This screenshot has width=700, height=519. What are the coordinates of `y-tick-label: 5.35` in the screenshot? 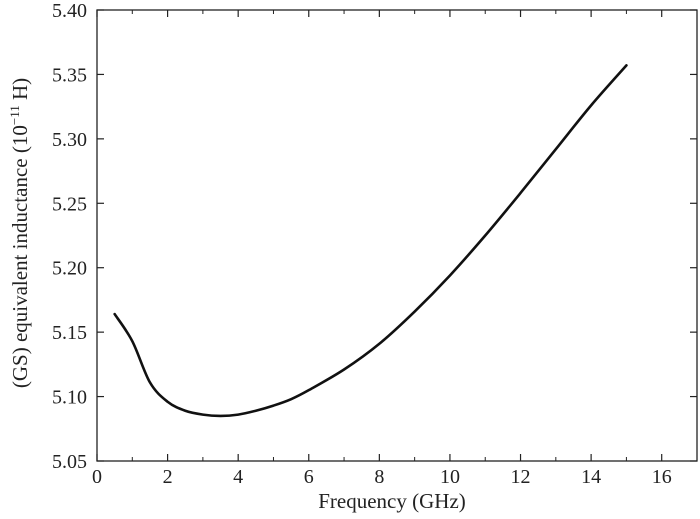 It's located at (69, 75).